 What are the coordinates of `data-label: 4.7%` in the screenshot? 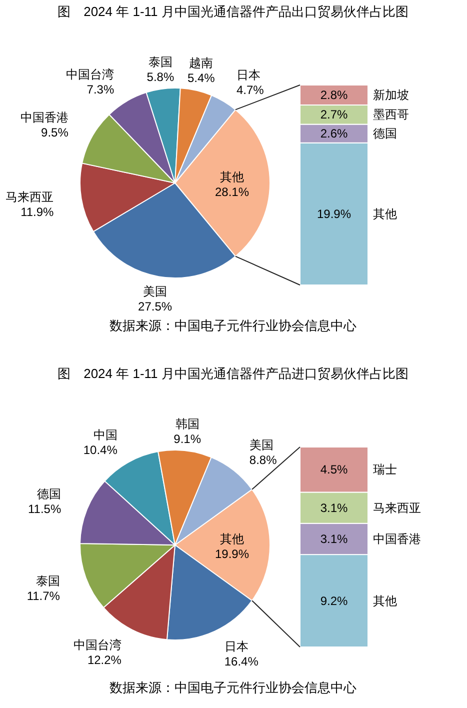 It's located at (250, 89).